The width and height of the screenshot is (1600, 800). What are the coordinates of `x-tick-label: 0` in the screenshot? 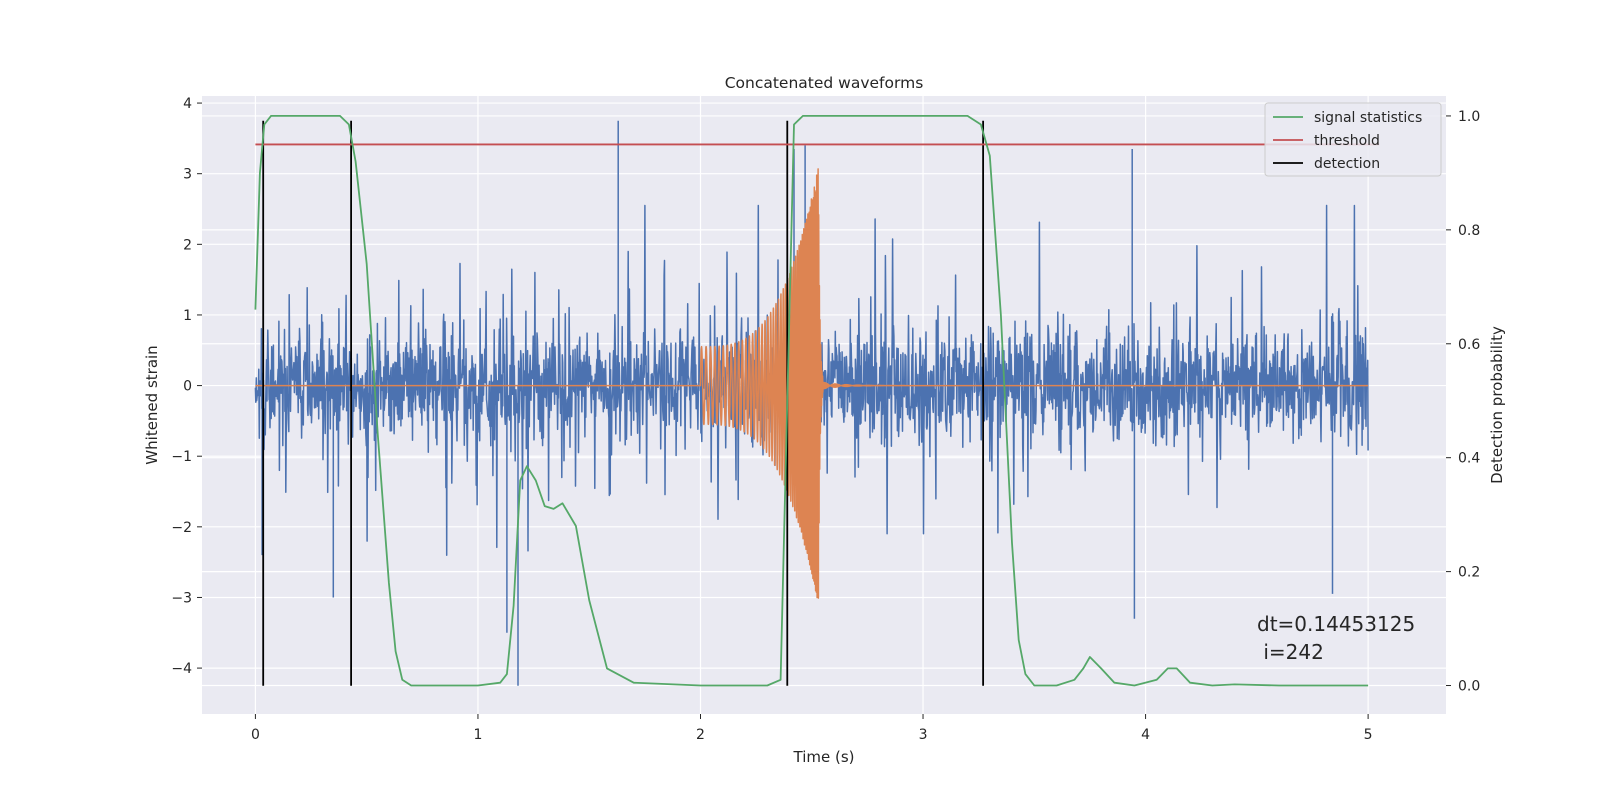 It's located at (255, 735).